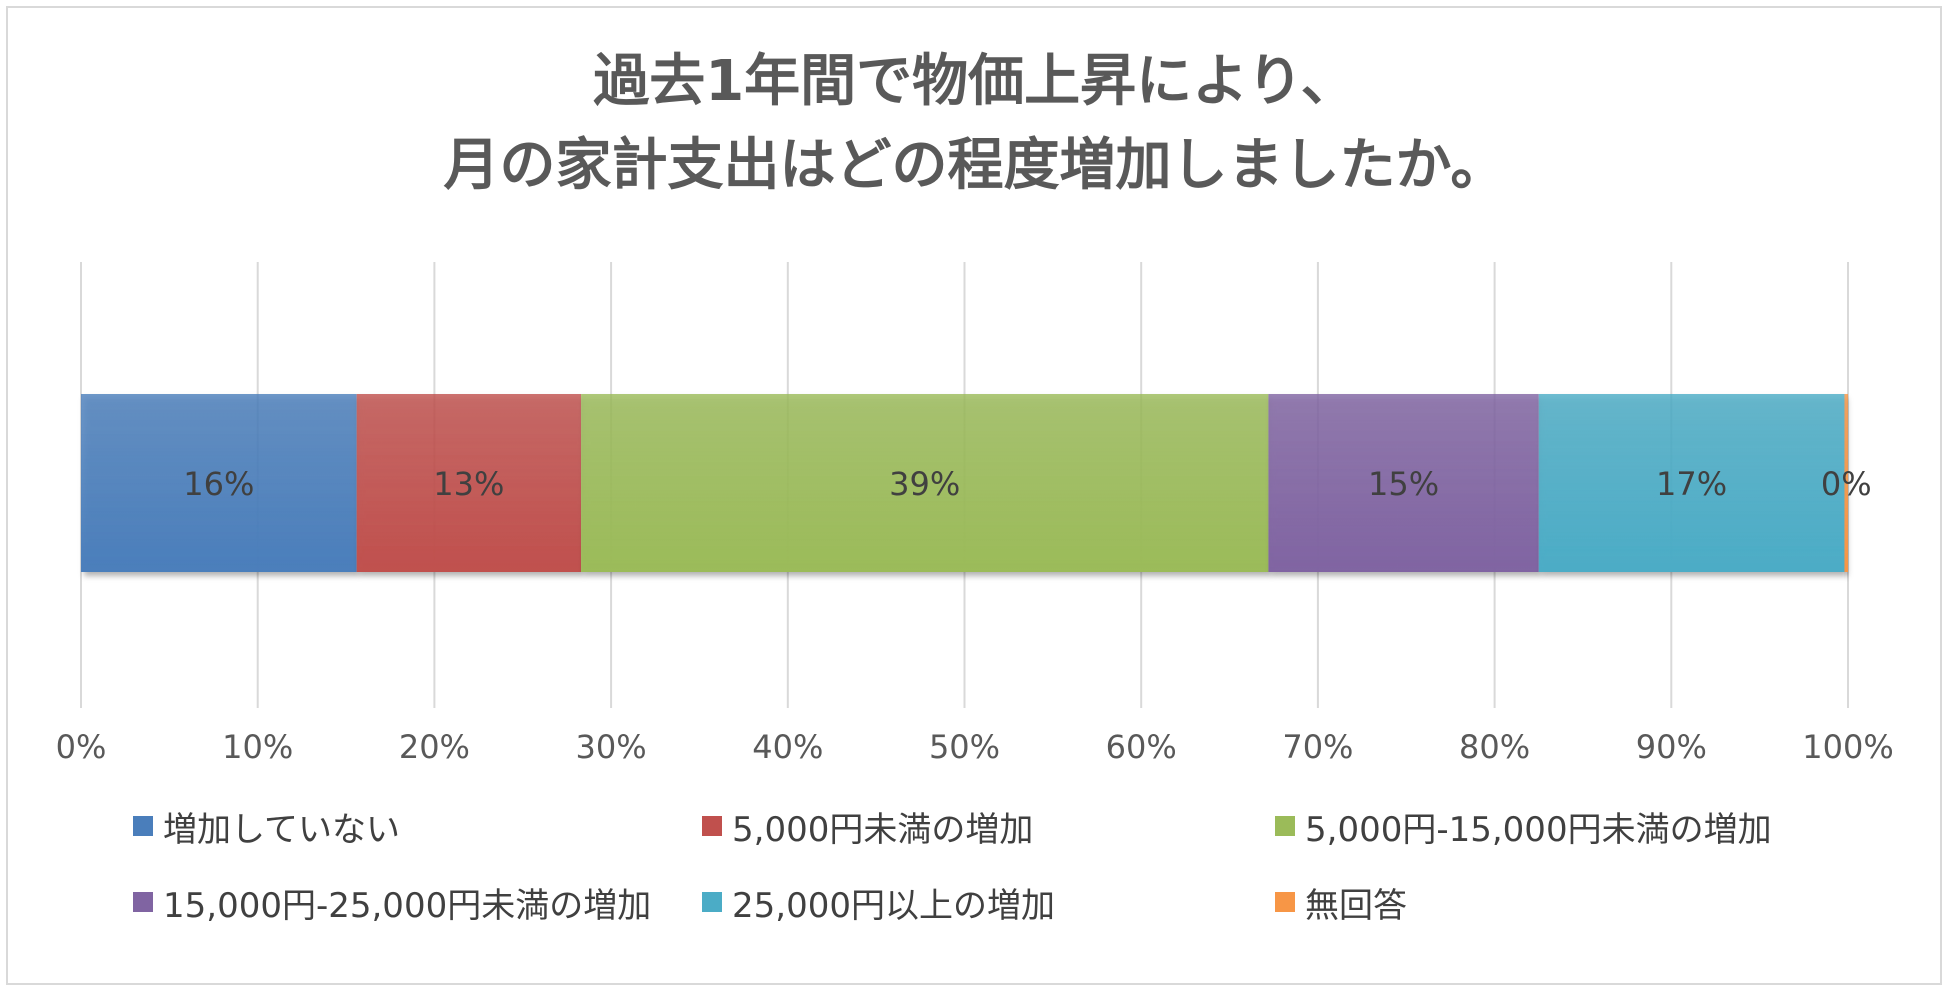  What do you see at coordinates (787, 747) in the screenshot?
I see `x-tick-label: 40%` at bounding box center [787, 747].